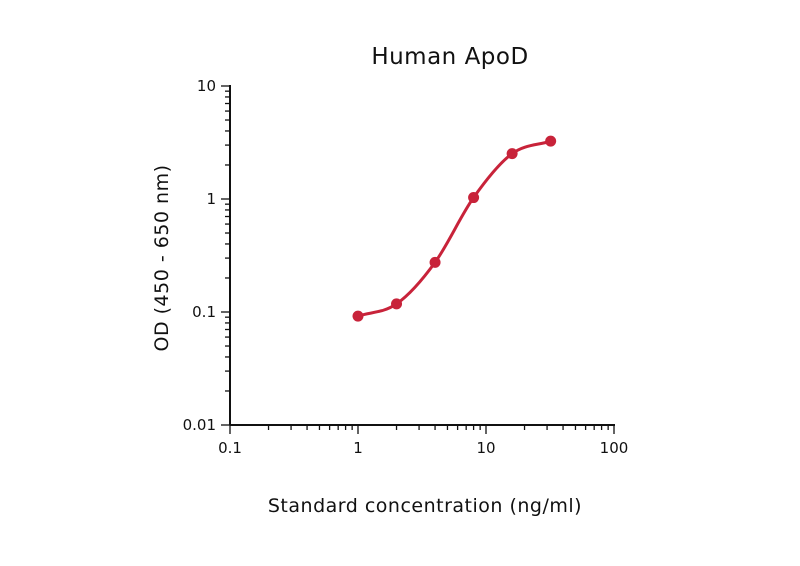  Describe the element at coordinates (199, 425) in the screenshot. I see `y-tick-label: 0.01` at that location.